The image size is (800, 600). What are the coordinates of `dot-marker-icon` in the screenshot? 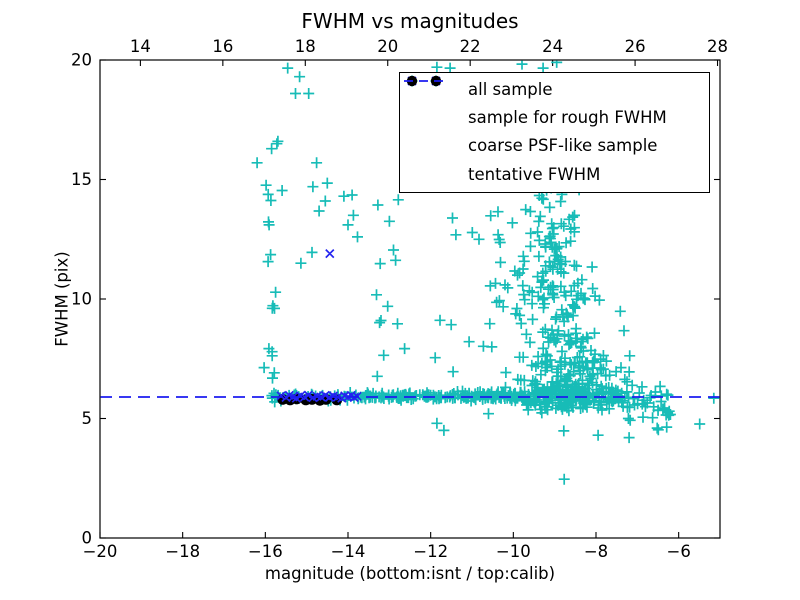 It's located at (433, 115).